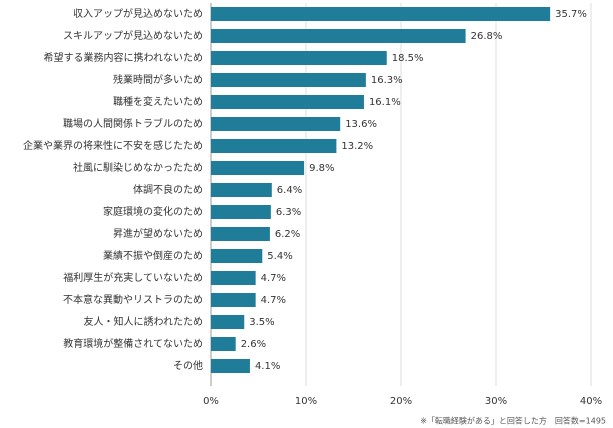 This screenshot has width=613, height=428. I want to click on value-label: 3.5%, so click(261, 322).